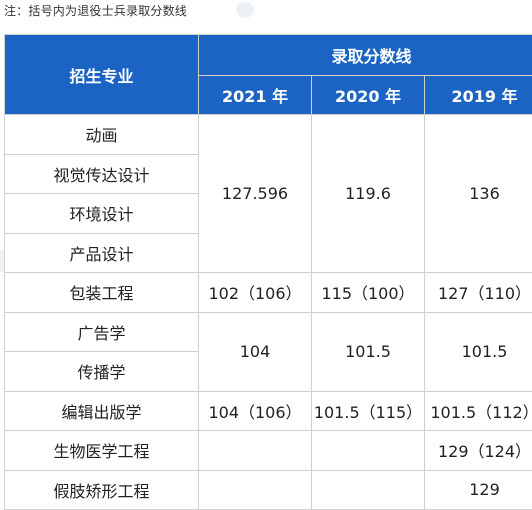  I want to click on table-row: 动画 127.596 119.6 136, so click(268, 135).